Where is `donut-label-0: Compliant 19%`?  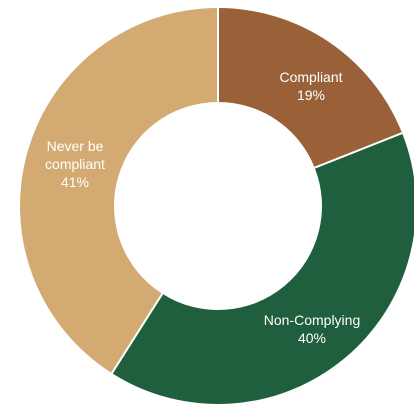 donut-label-0: Compliant 19% is located at coordinates (310, 86).